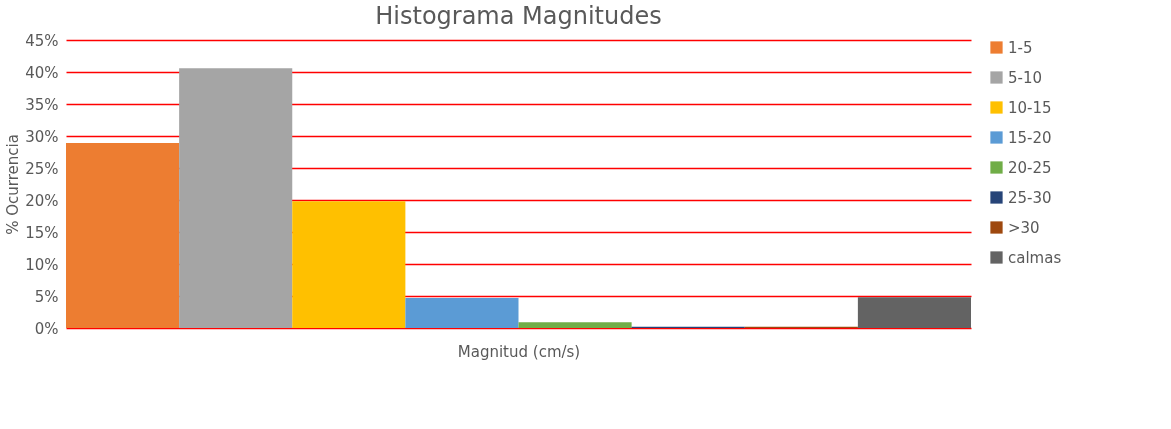 This screenshot has height=429, width=1171. I want to click on legend-label: 20-25, so click(1030, 167).